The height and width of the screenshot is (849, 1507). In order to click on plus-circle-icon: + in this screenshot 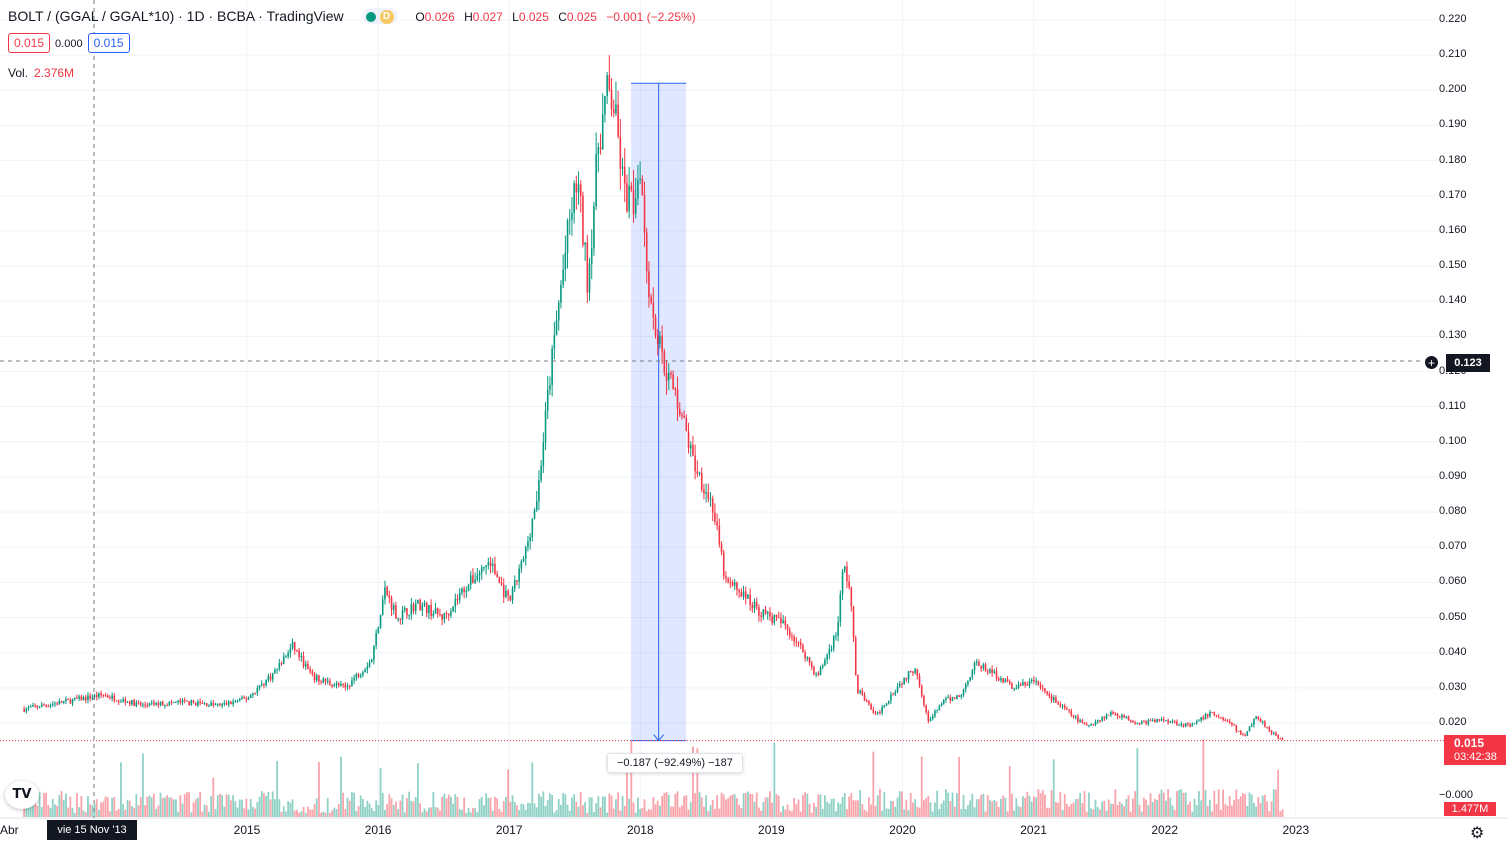, I will do `click(1431, 362)`.